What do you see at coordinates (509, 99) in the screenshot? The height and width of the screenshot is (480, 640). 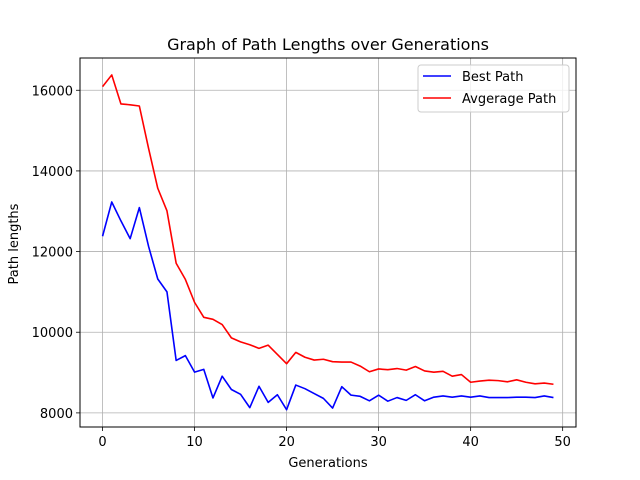 I see `legend-label: Avgerage Path` at bounding box center [509, 99].